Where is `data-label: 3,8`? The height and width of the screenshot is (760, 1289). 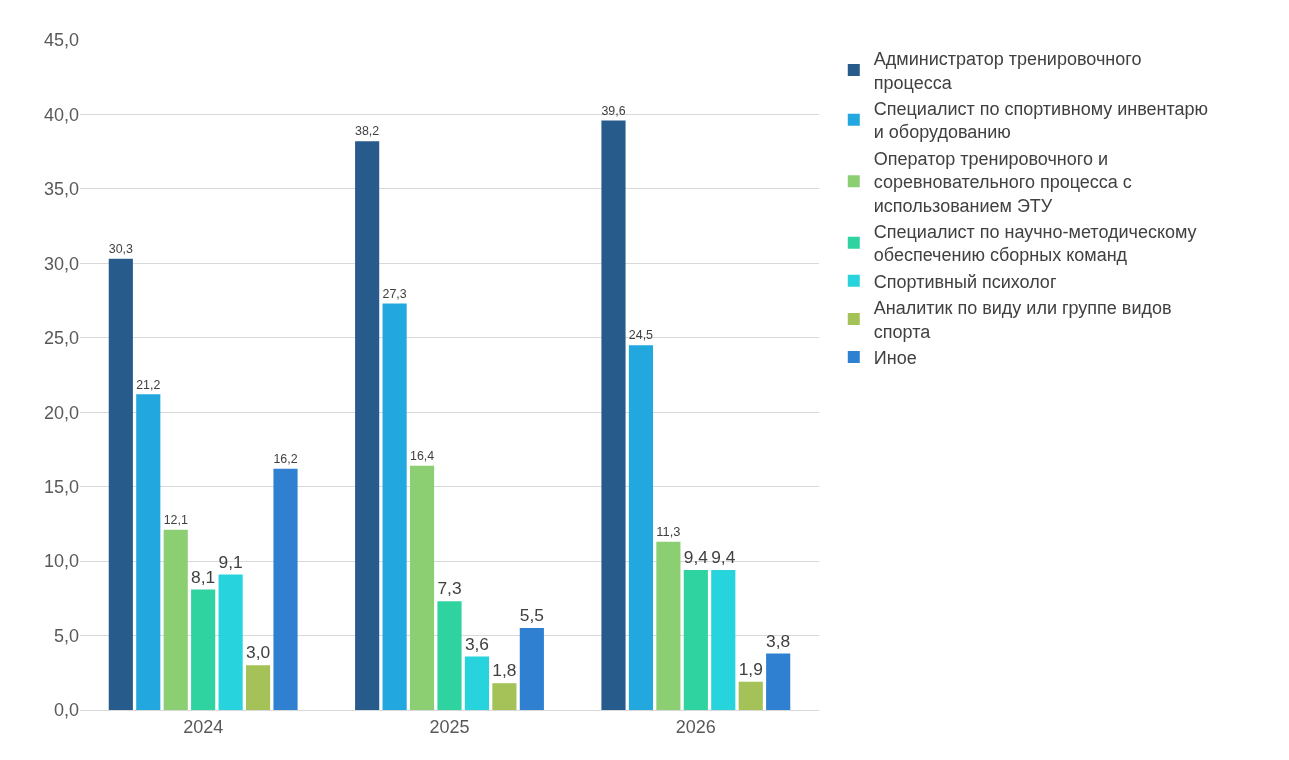
data-label: 3,8 is located at coordinates (778, 640).